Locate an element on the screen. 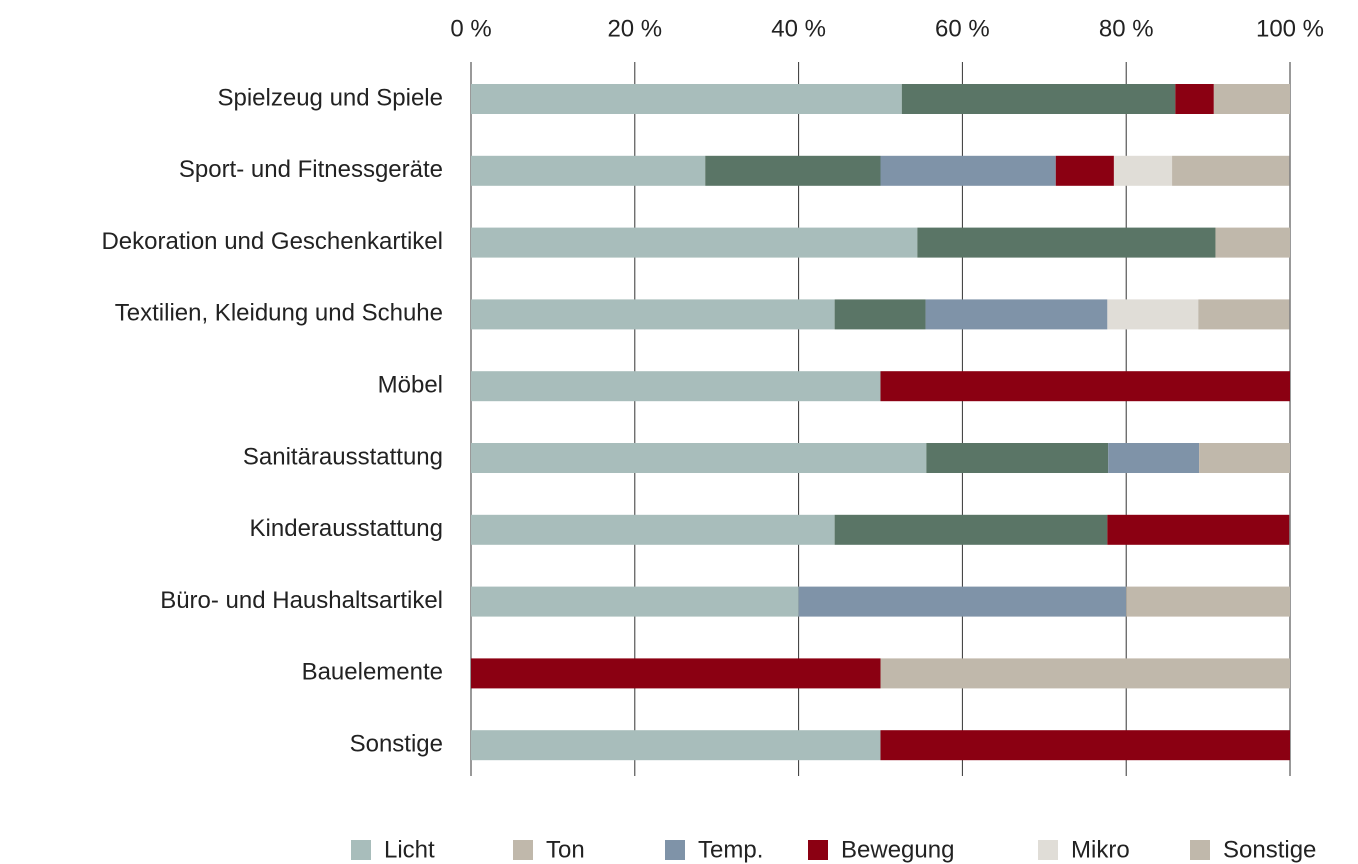 The image size is (1358, 864). category-label: Sonstige is located at coordinates (396, 744).